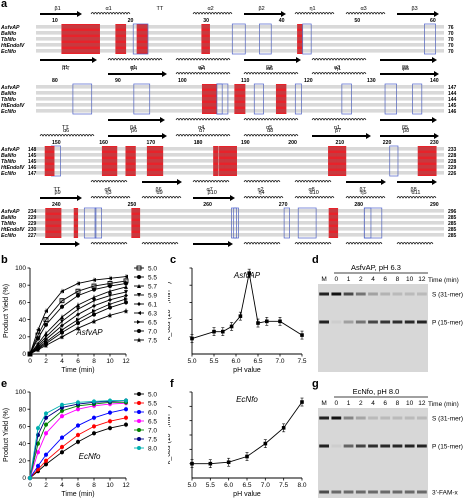  What do you see at coordinates (265, 485) in the screenshot?
I see `x-tick-label: 7.0` at bounding box center [265, 485].